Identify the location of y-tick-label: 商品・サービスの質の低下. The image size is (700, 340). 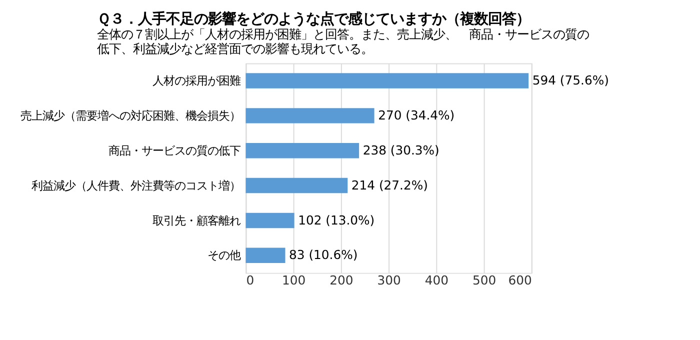
(174, 150).